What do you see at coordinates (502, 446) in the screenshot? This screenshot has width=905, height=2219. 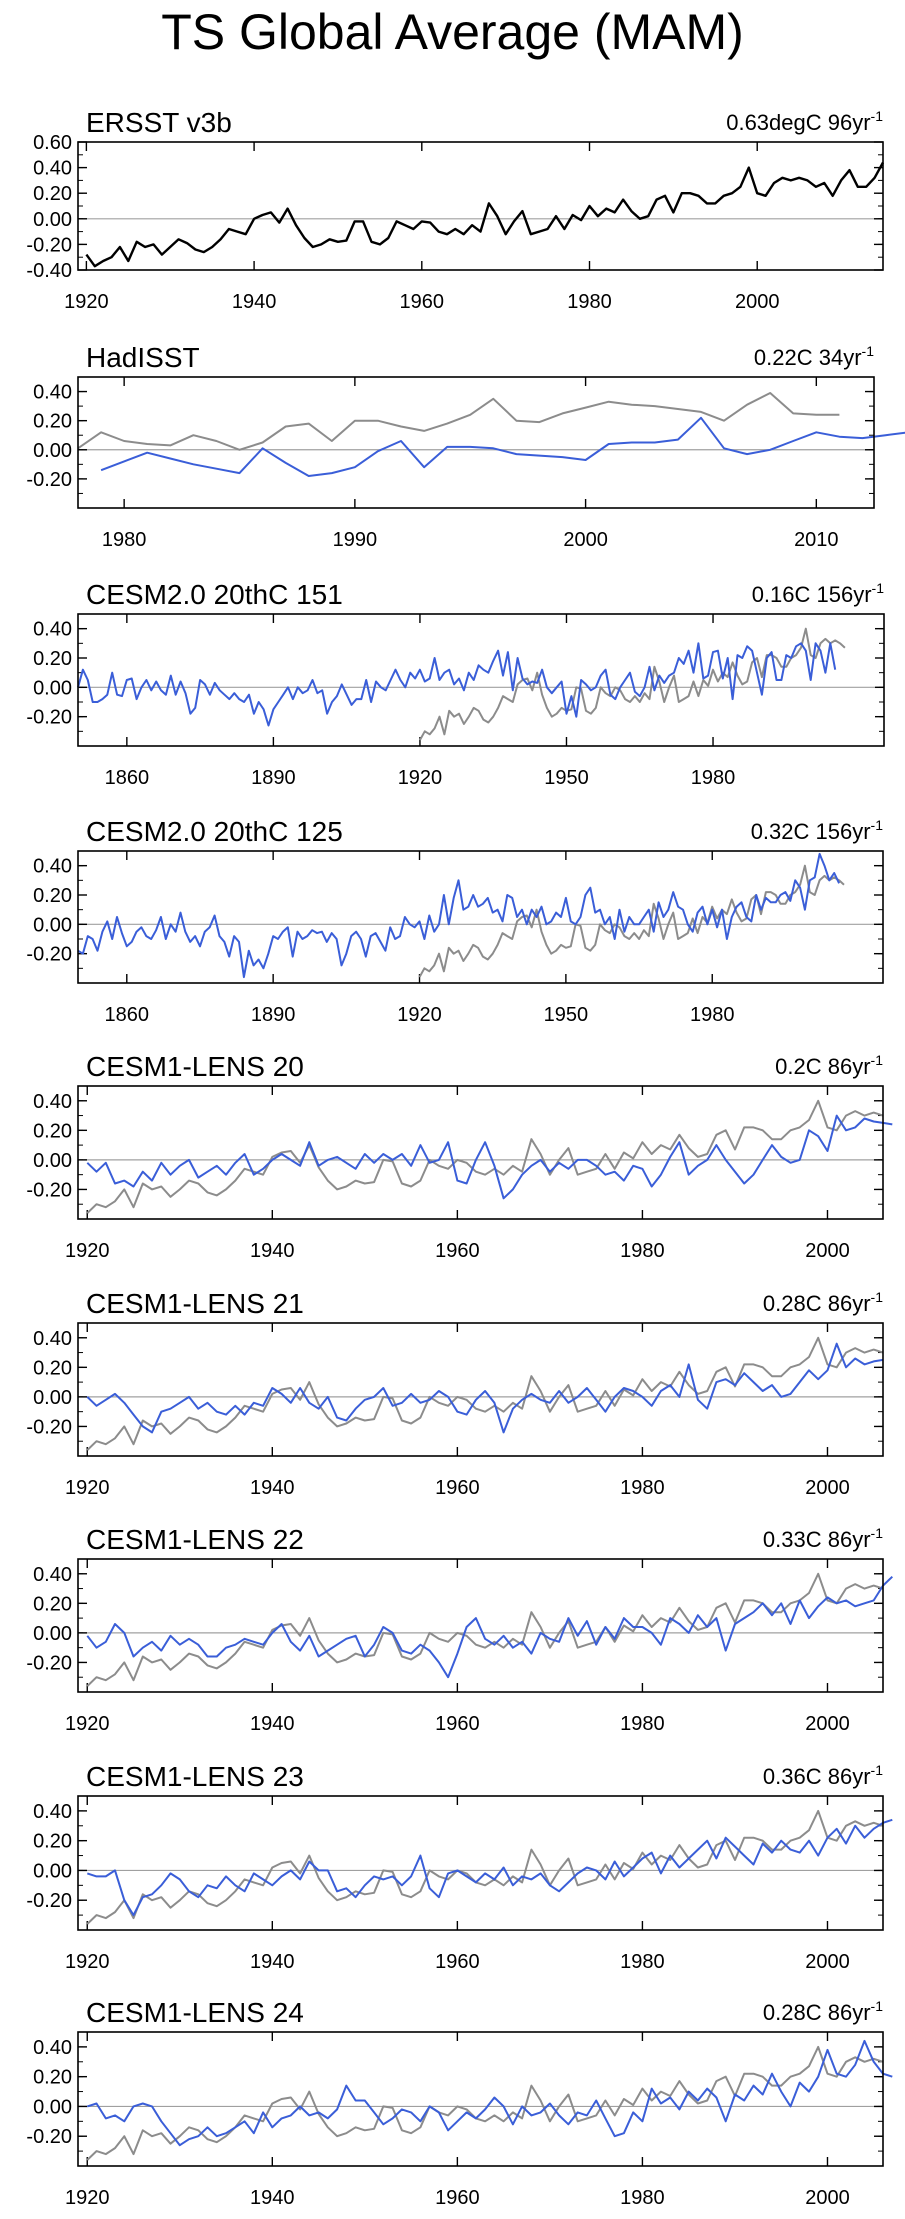 I see `series-line-hadisst` at bounding box center [502, 446].